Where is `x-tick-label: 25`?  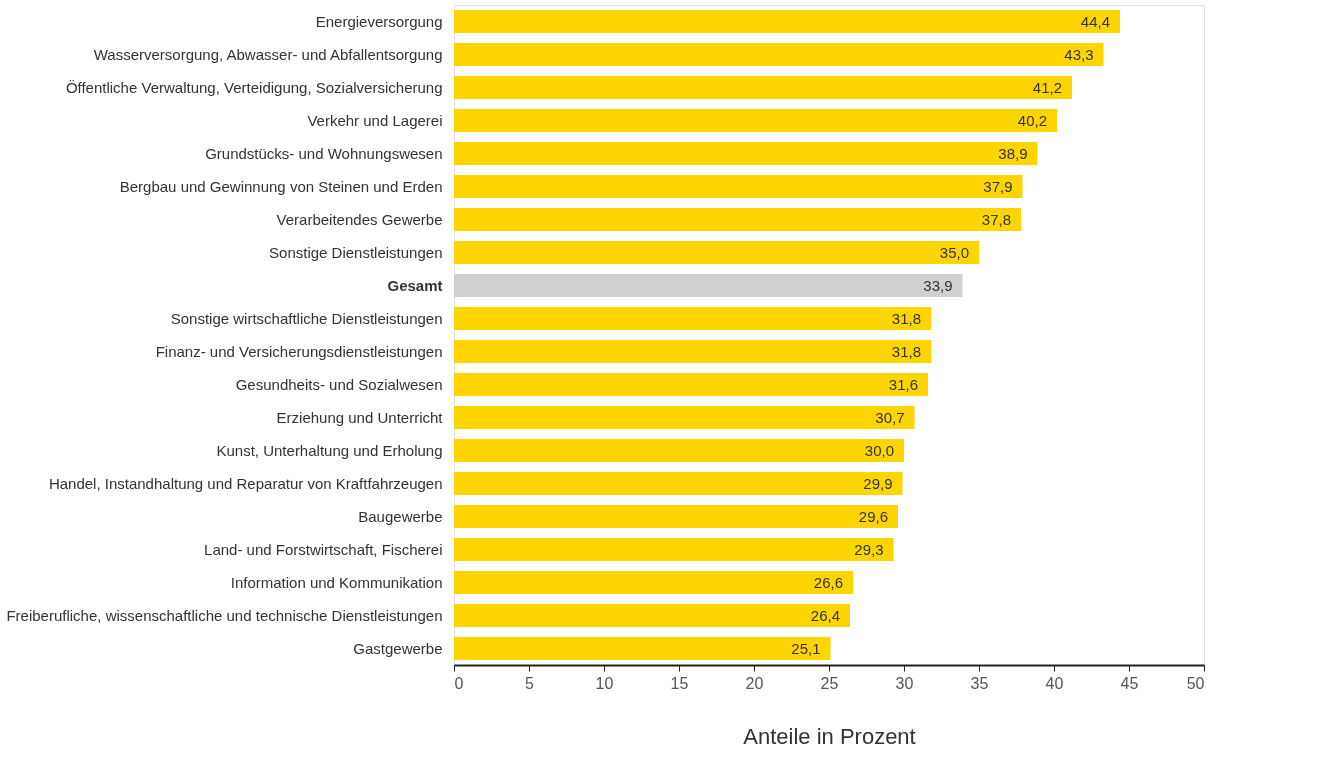
x-tick-label: 25 is located at coordinates (829, 683).